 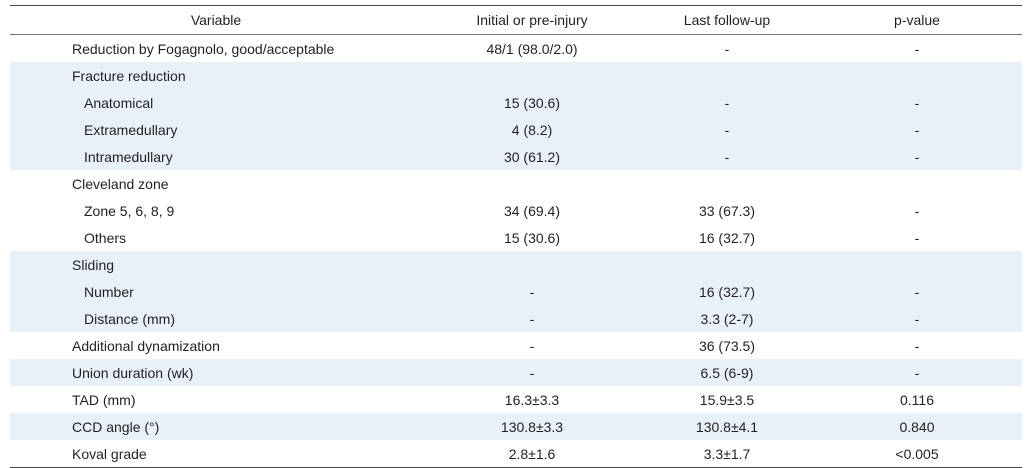 What do you see at coordinates (532, 454) in the screenshot?
I see `cell-initial: 2.8±1.6` at bounding box center [532, 454].